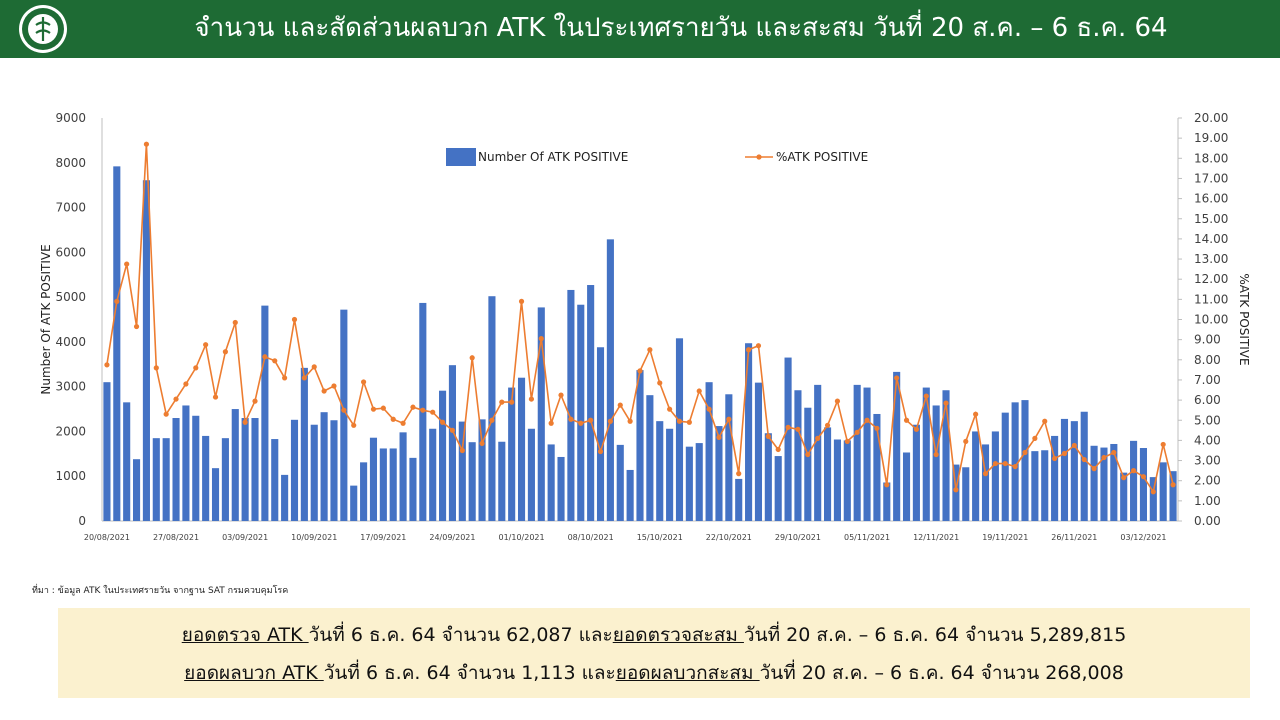 The height and width of the screenshot is (720, 1280). Describe the element at coordinates (1211, 118) in the screenshot. I see `y2-tick-label: 20.00` at that location.